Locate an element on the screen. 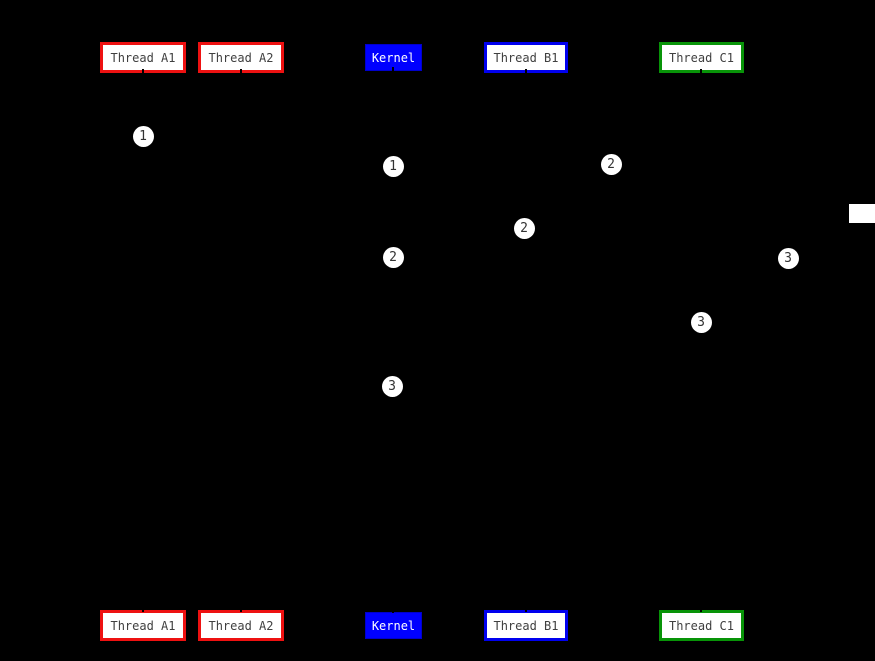 This screenshot has width=875, height=661. participant-thread-b1-bottom: Thread B1 is located at coordinates (526, 625).